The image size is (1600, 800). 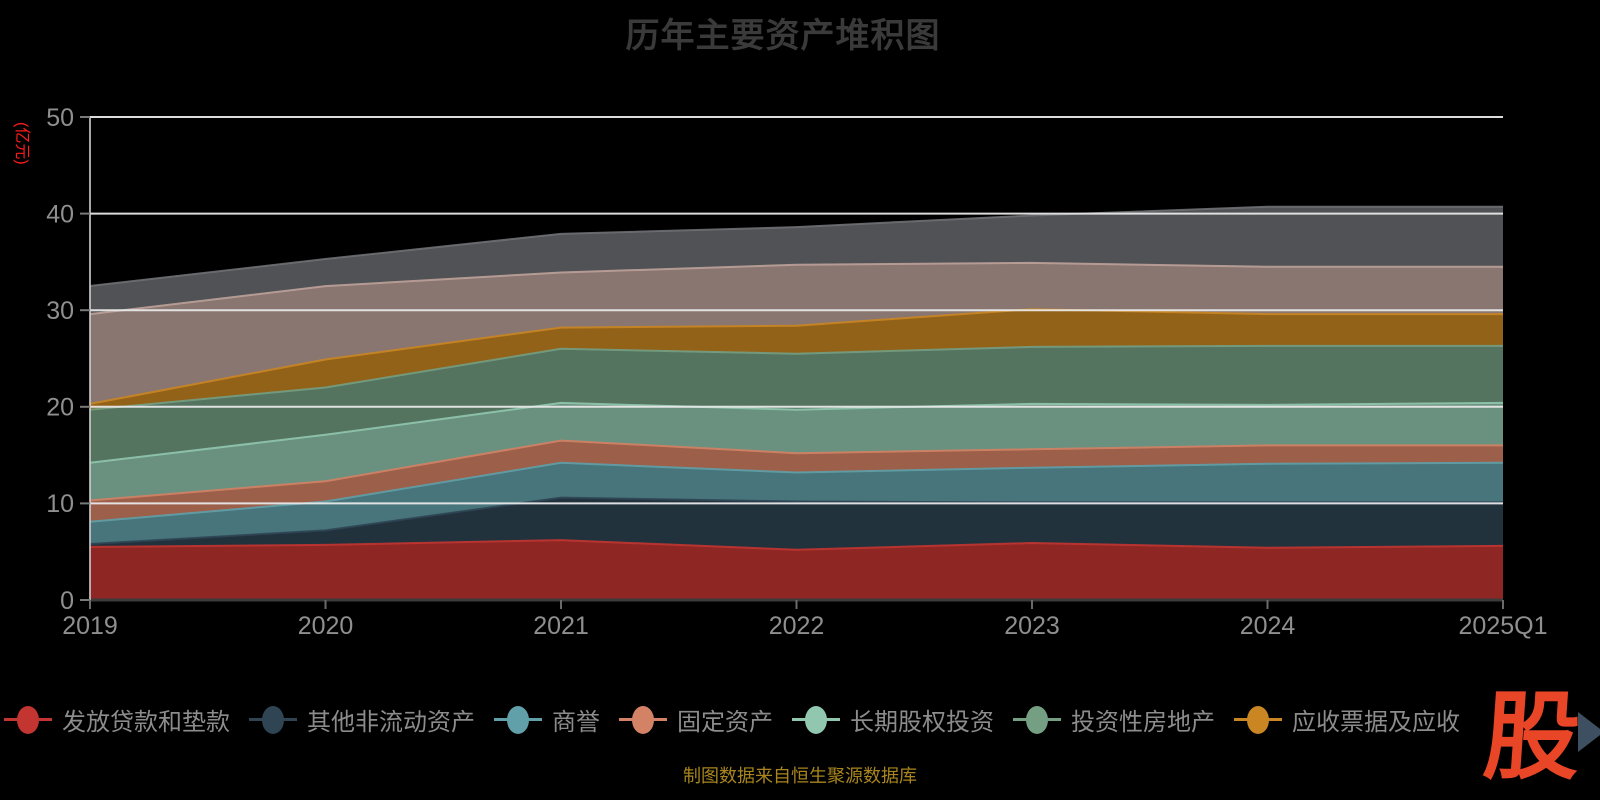 I want to click on legend-item-5: 投资性房地产, so click(x=1114, y=719).